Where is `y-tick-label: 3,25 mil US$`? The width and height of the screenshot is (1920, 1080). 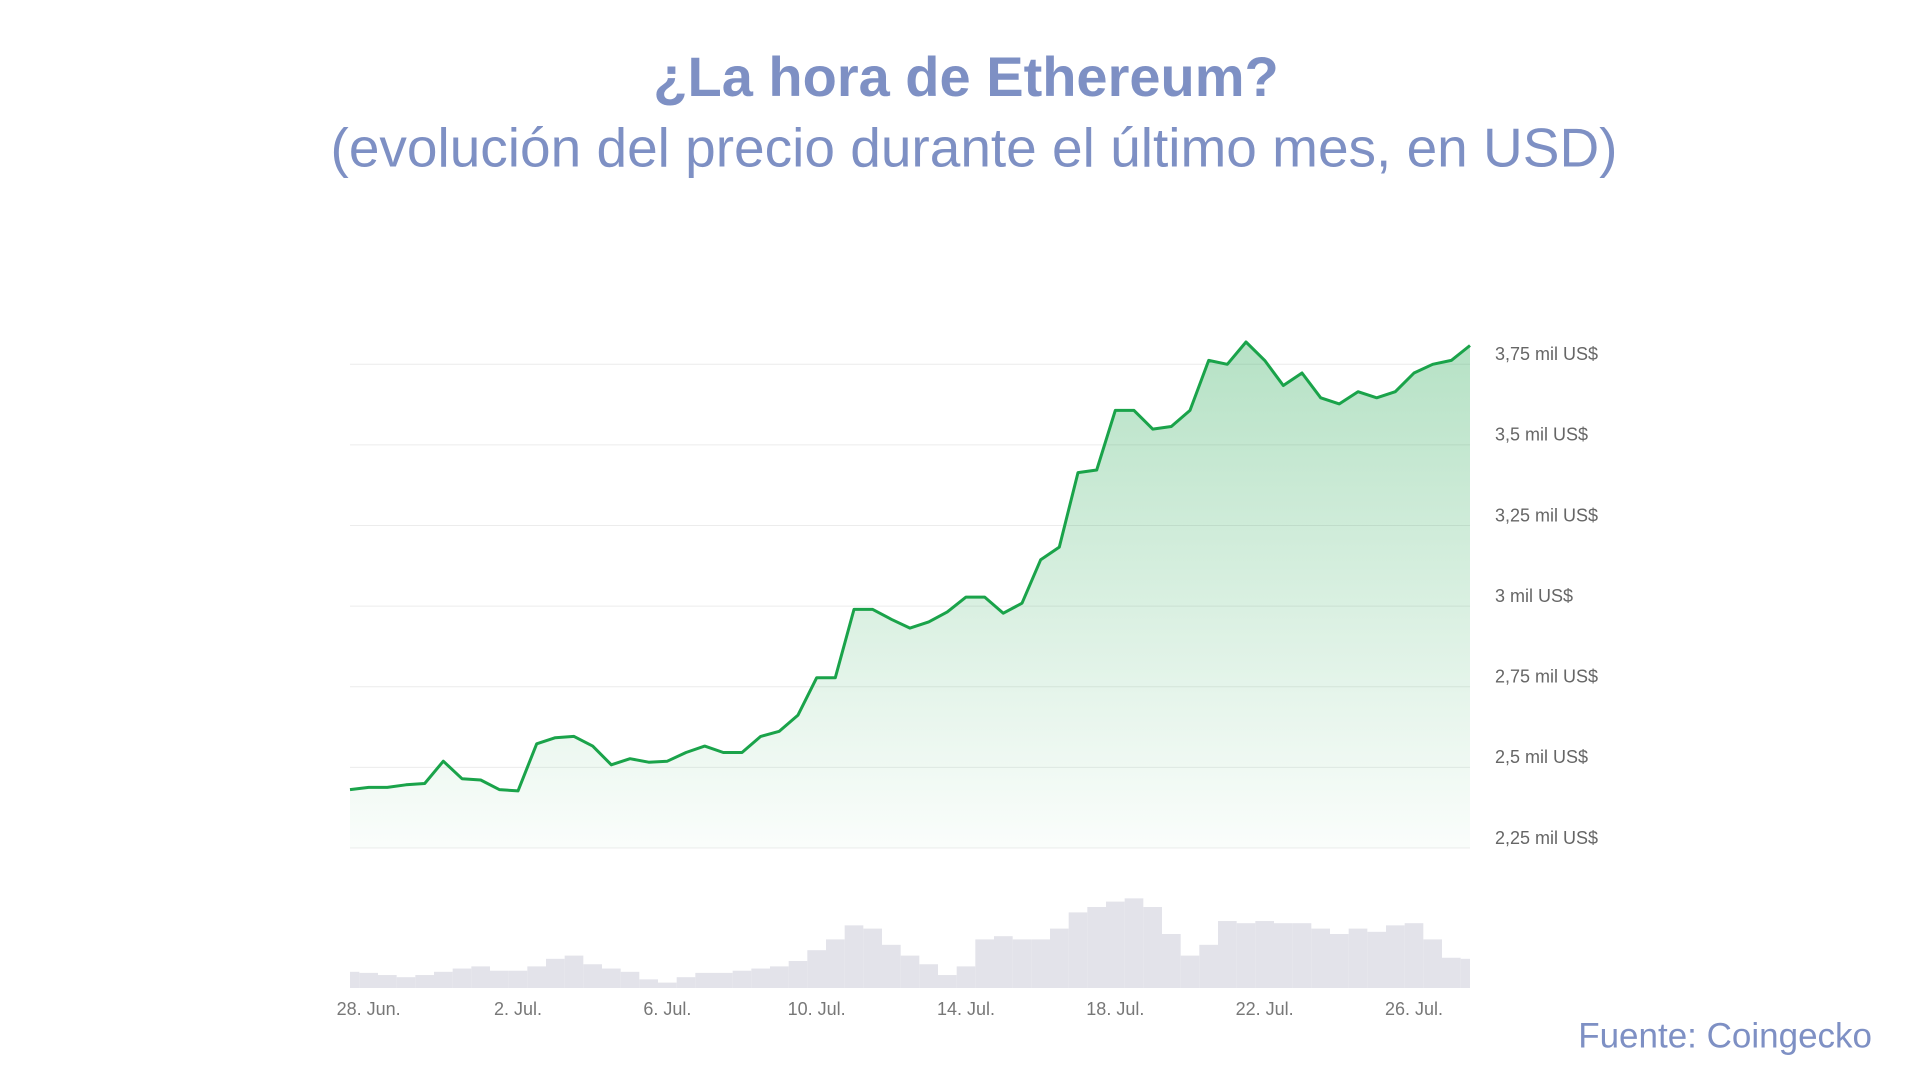 y-tick-label: 3,25 mil US$ is located at coordinates (1546, 515).